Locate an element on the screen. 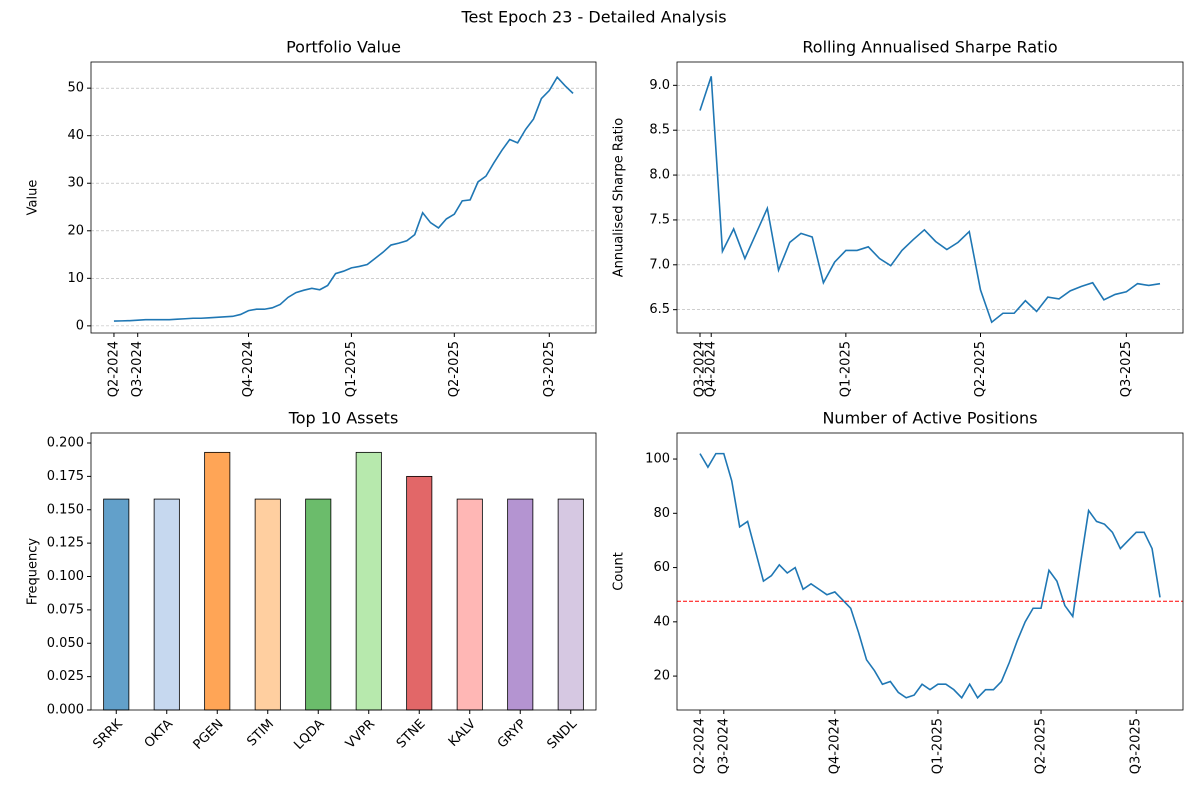 The width and height of the screenshot is (1189, 789). y-tick-label: 0.175 is located at coordinates (65, 476).